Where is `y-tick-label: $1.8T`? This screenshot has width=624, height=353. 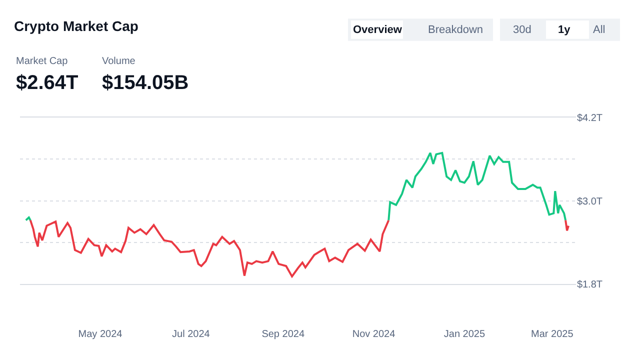 y-tick-label: $1.8T is located at coordinates (589, 285).